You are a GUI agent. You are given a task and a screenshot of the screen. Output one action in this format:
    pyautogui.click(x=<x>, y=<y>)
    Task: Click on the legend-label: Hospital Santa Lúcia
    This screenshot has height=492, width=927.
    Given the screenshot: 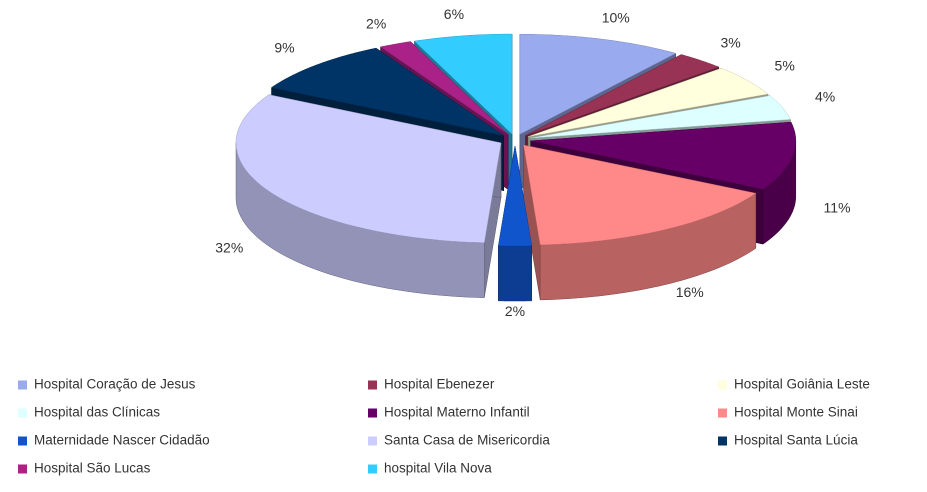 What is the action you would take?
    pyautogui.click(x=796, y=440)
    